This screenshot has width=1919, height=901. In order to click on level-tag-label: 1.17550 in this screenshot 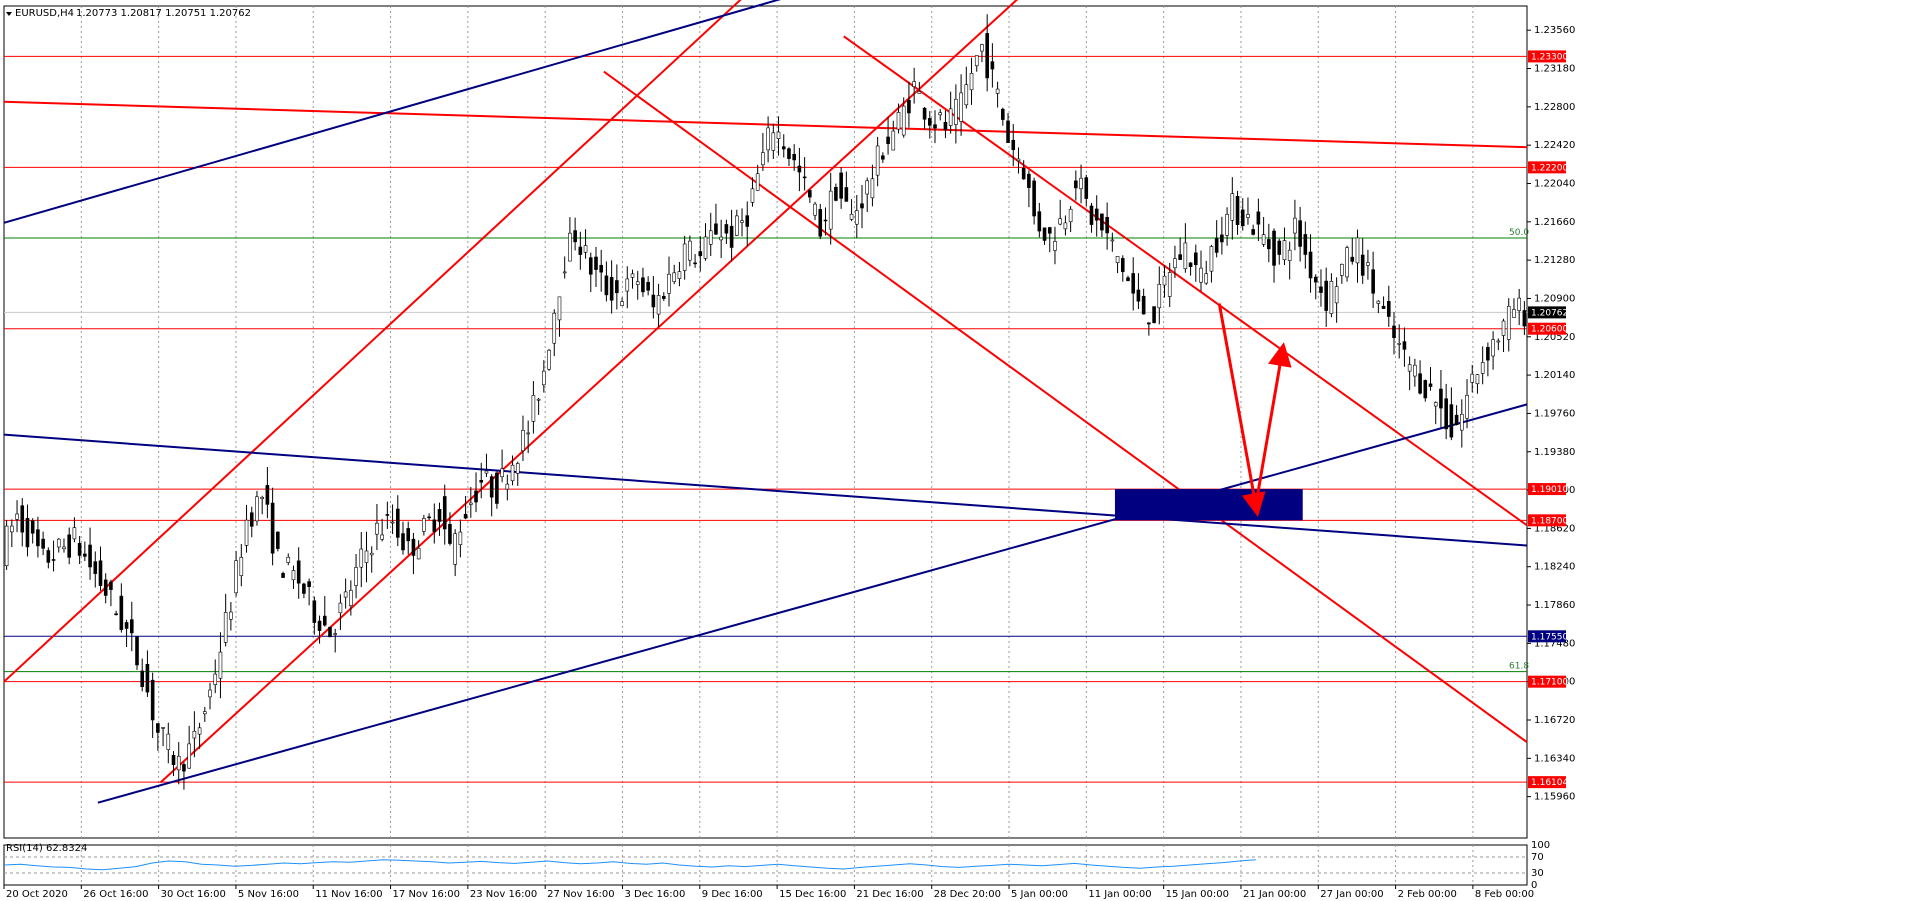, I will do `click(1549, 637)`.